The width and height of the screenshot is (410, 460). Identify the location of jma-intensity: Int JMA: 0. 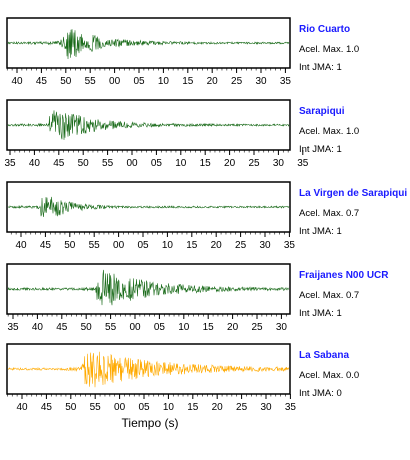
(320, 393).